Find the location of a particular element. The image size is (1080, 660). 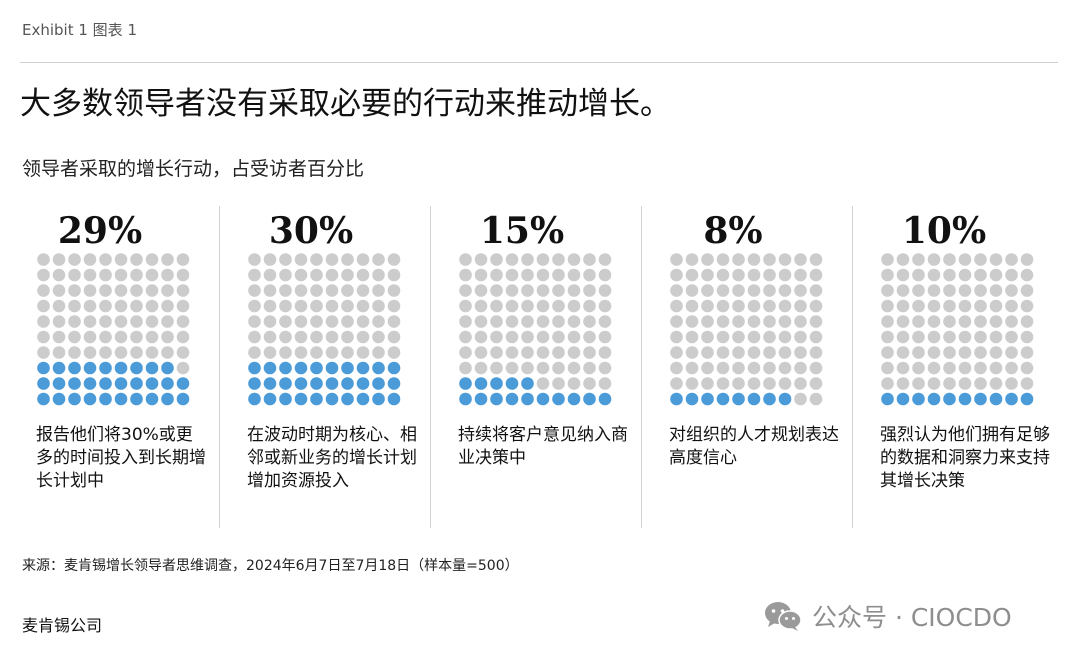

chart-title: 大多数领导者没有采取必要的行动来推动增长。 is located at coordinates (345, 104).